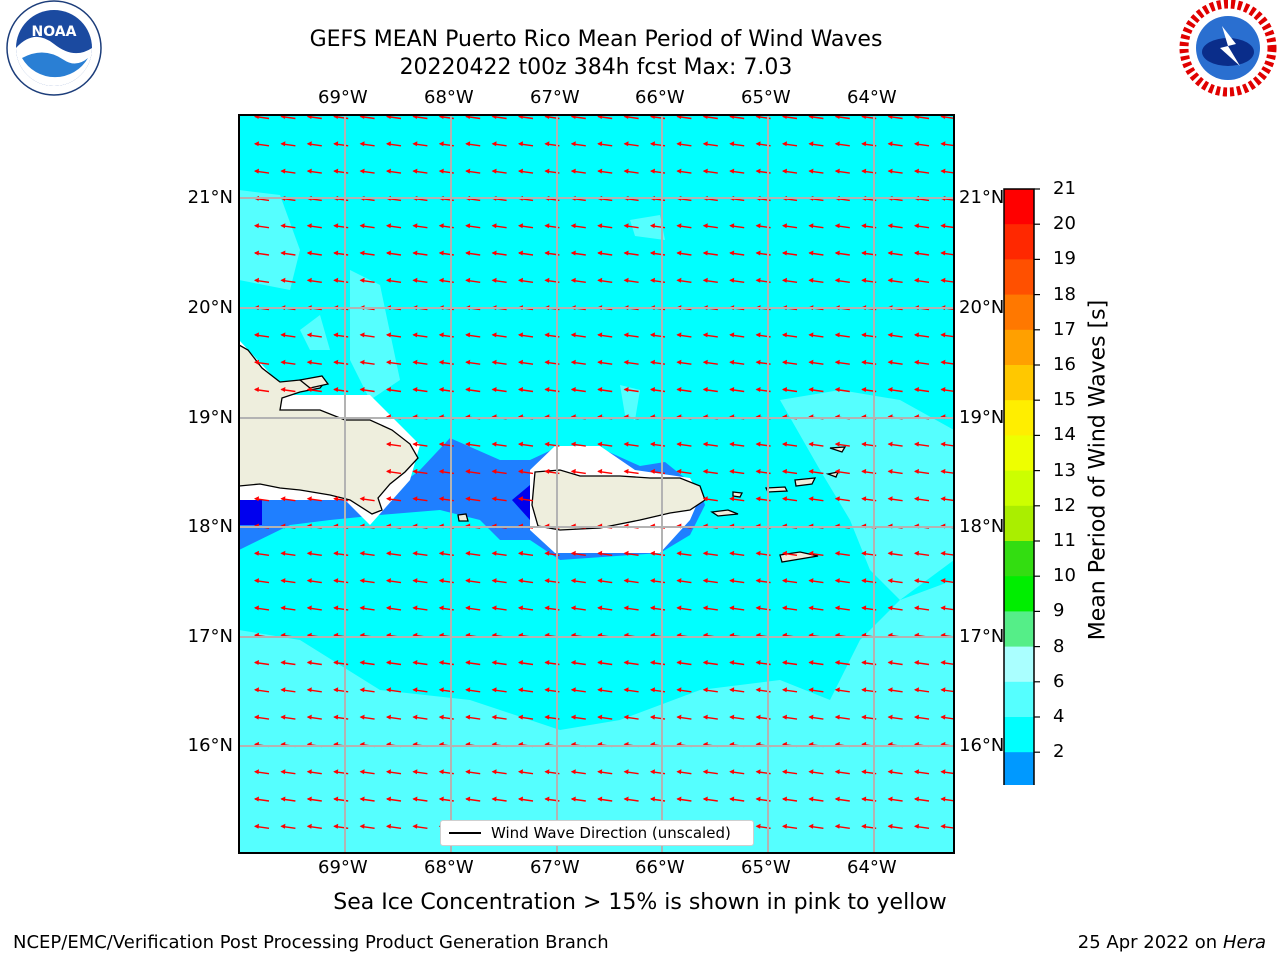 The width and height of the screenshot is (1280, 960). I want to click on lat-label-right: 17°N, so click(982, 636).